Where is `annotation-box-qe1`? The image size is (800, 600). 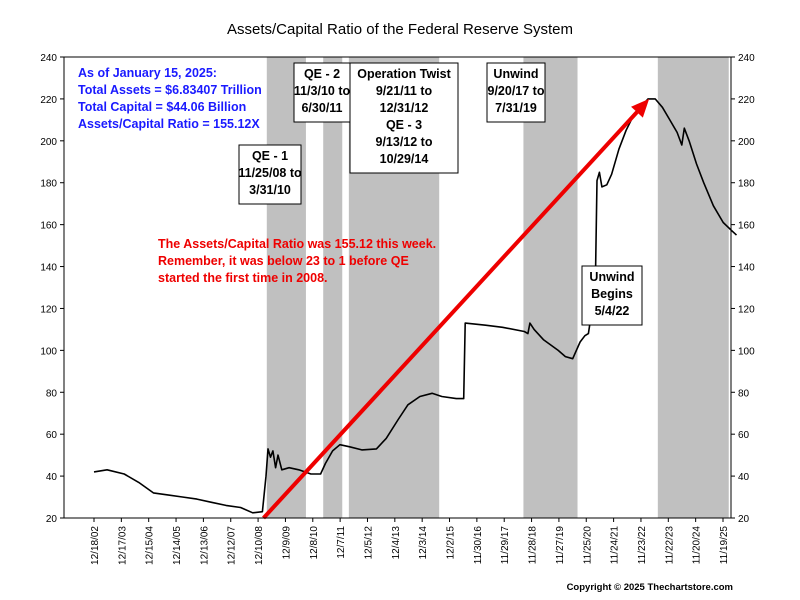 annotation-box-qe1 is located at coordinates (270, 174).